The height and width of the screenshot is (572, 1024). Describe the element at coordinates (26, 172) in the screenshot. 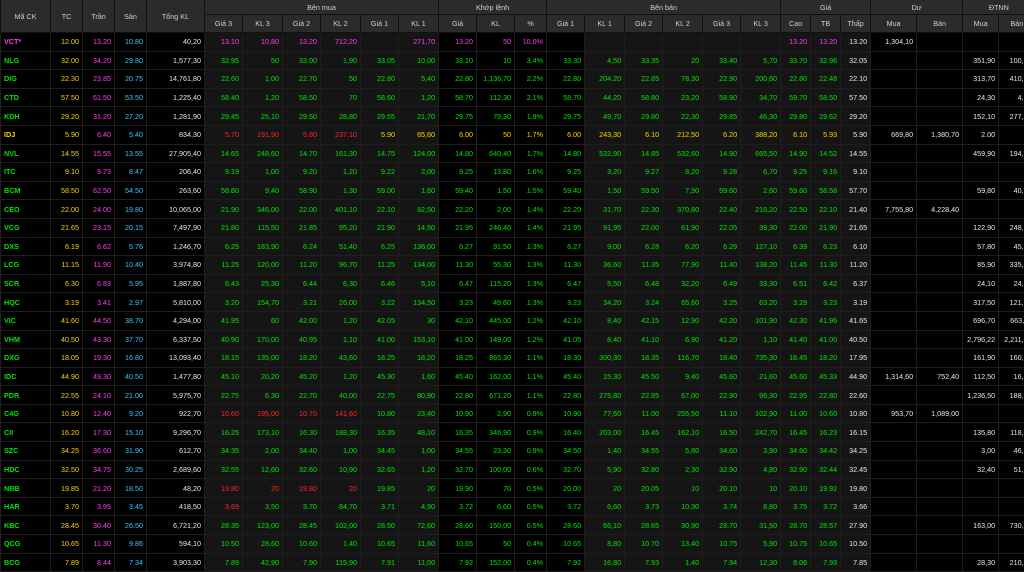

I see `symbol-cell: ITC` at that location.